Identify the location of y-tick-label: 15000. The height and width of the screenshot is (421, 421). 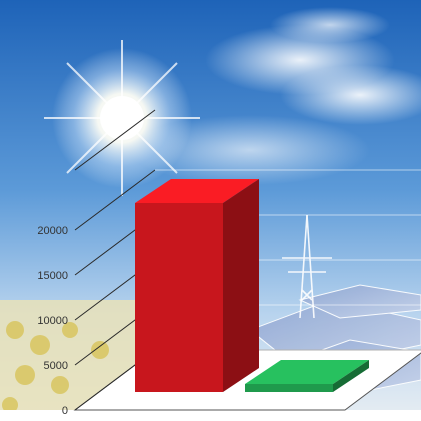
(52, 276).